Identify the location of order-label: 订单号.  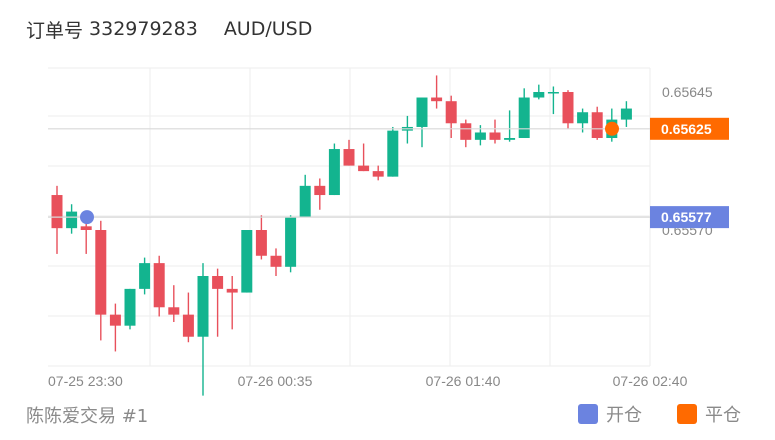
(55, 30).